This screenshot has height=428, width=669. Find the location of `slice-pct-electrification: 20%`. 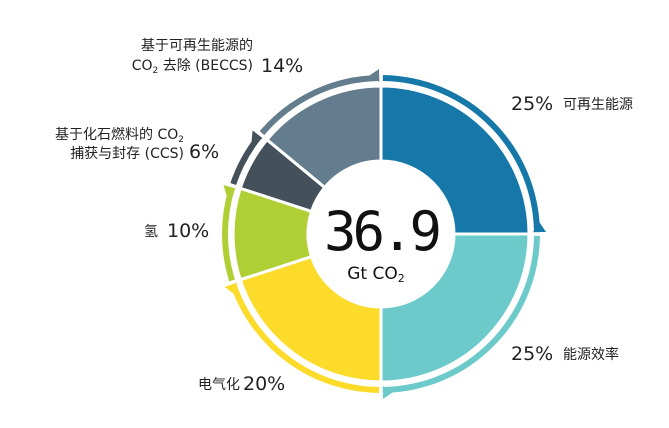

slice-pct-electrification: 20% is located at coordinates (264, 384).